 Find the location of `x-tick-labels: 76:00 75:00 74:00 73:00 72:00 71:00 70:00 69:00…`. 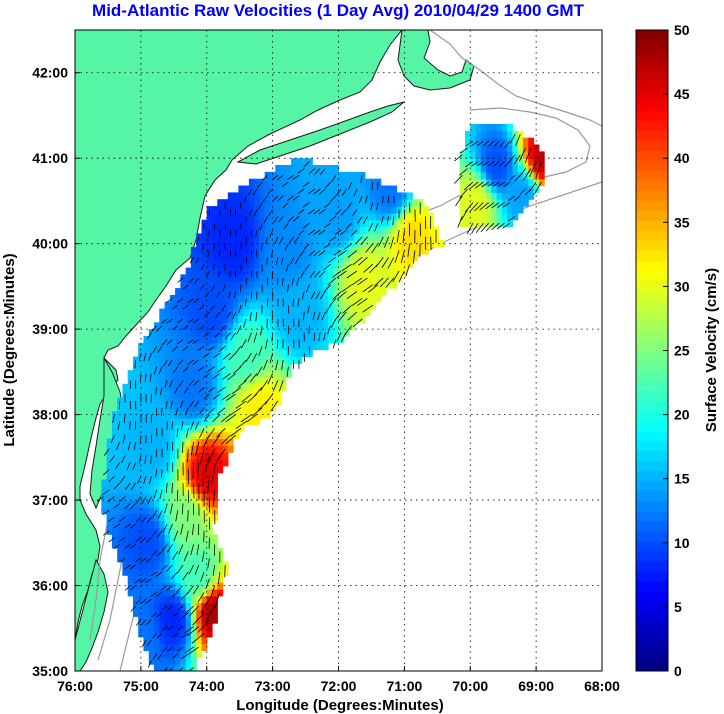

x-tick-labels: 76:00 75:00 74:00 73:00 72:00 71:00 70:00 69:00… is located at coordinates (338, 680).